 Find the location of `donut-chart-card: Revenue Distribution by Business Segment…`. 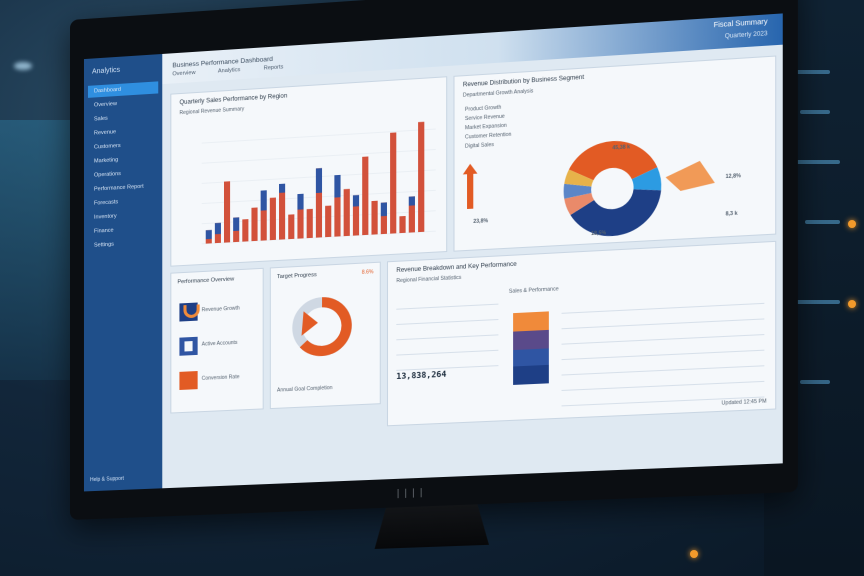

donut-chart-card: Revenue Distribution by Business Segment… is located at coordinates (615, 153).